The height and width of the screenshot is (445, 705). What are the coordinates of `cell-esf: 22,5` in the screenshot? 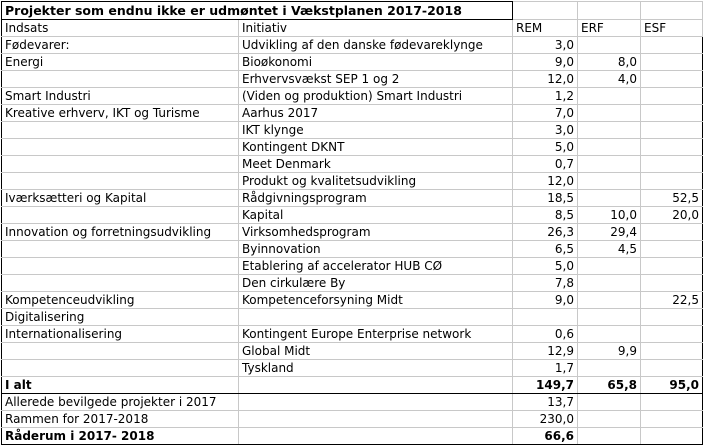 It's located at (671, 300).